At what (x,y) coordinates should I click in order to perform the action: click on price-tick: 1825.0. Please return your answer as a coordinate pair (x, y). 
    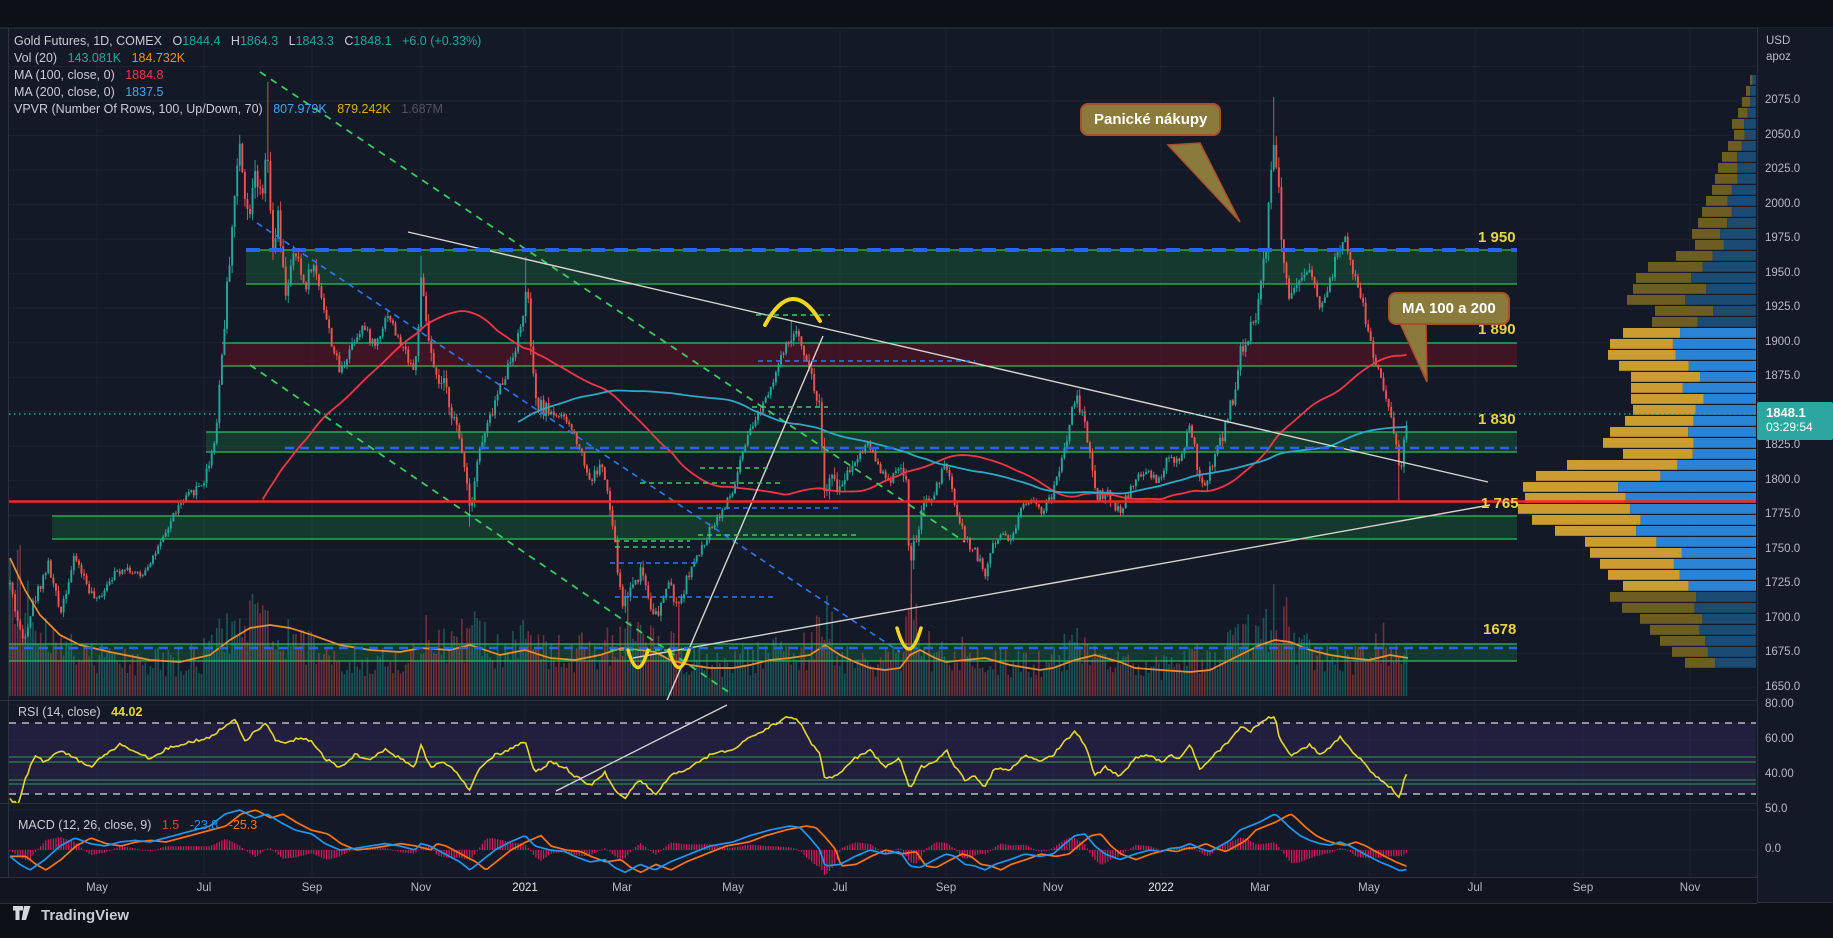
    Looking at the image, I should click on (1783, 445).